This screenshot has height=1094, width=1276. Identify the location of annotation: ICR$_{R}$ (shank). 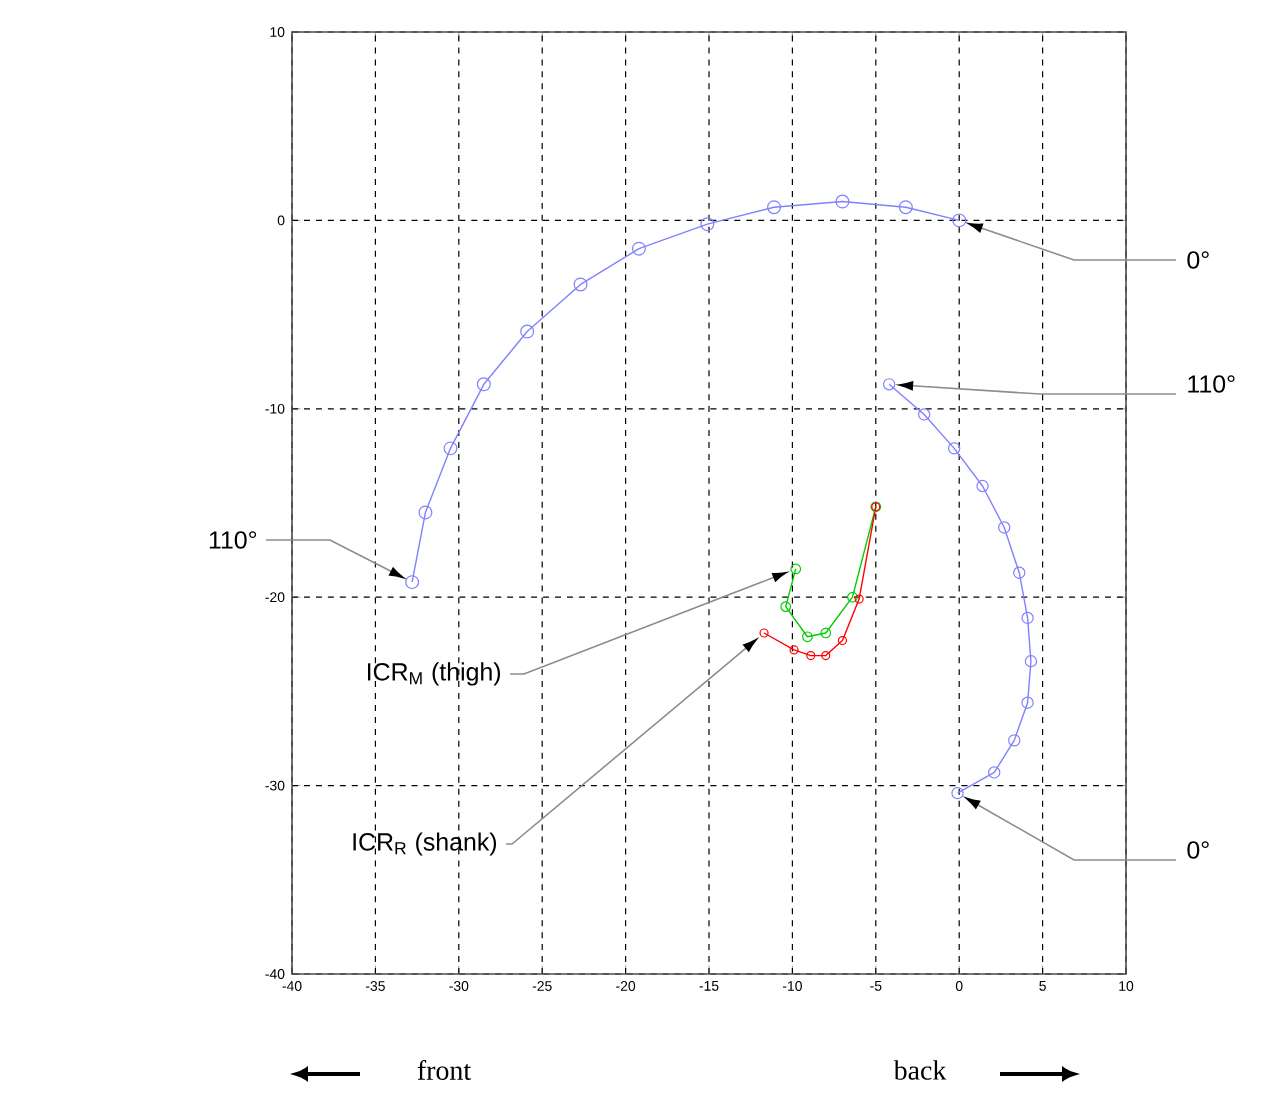
(425, 844).